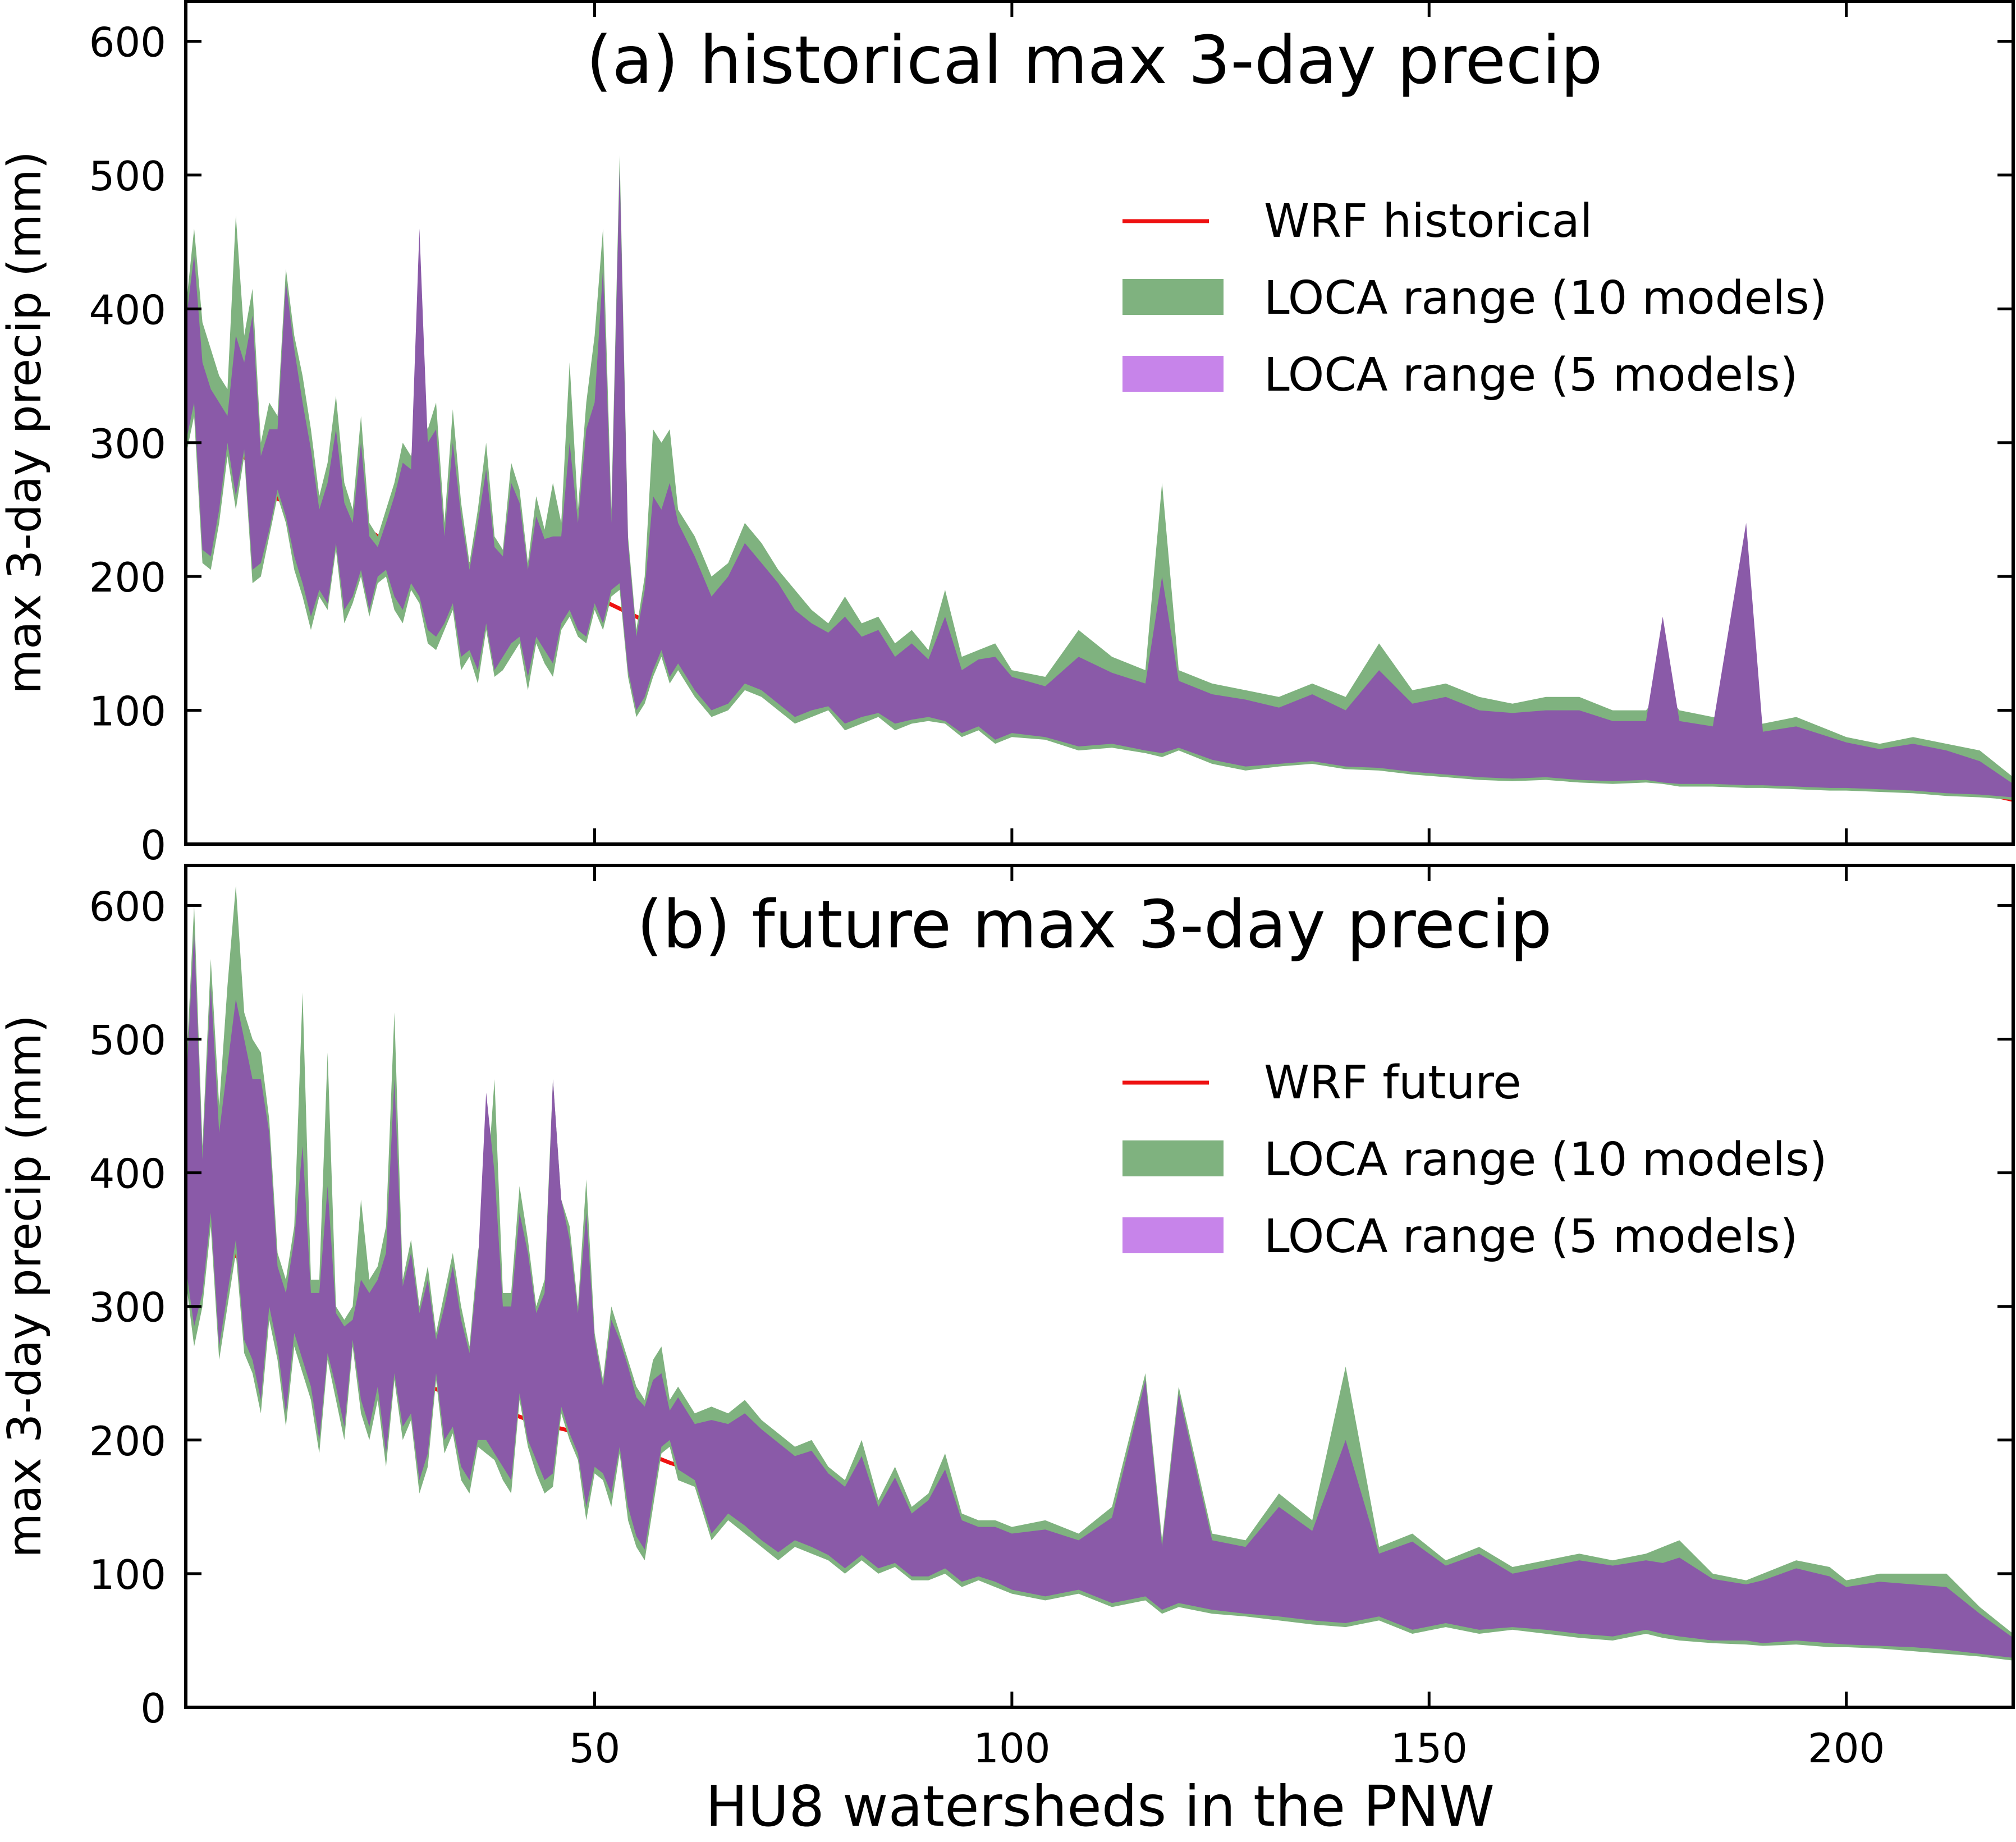  Describe the element at coordinates (1847, 1748) in the screenshot. I see `x-tick-label-200: 200` at that location.